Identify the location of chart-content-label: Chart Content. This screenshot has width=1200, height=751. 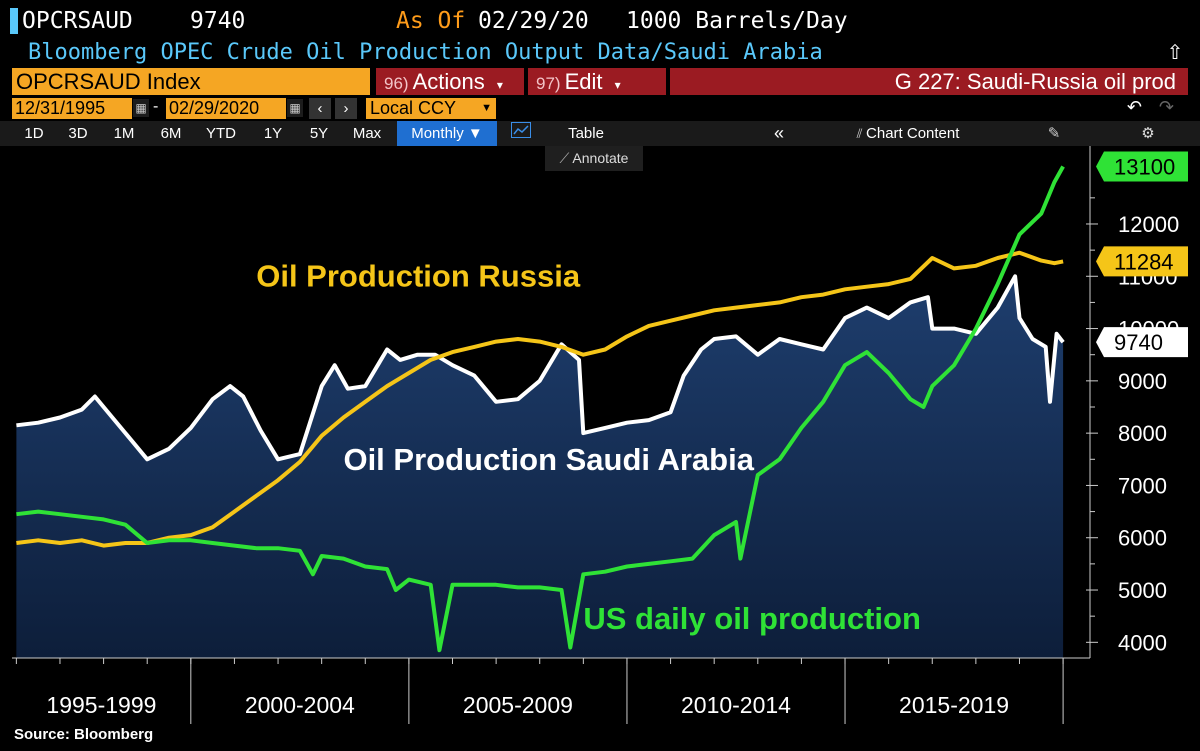
(913, 133).